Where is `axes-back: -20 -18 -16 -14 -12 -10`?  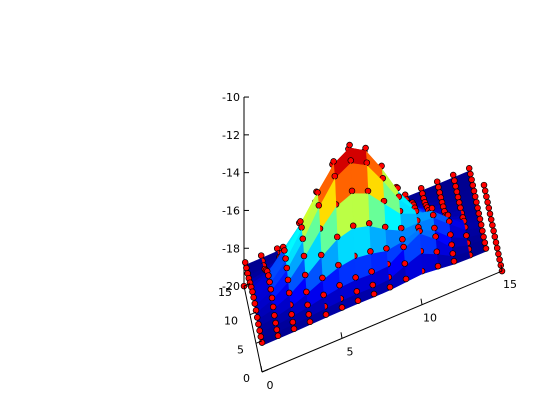 axes-back: -20 -18 -16 -14 -12 -10 is located at coordinates (235, 192).